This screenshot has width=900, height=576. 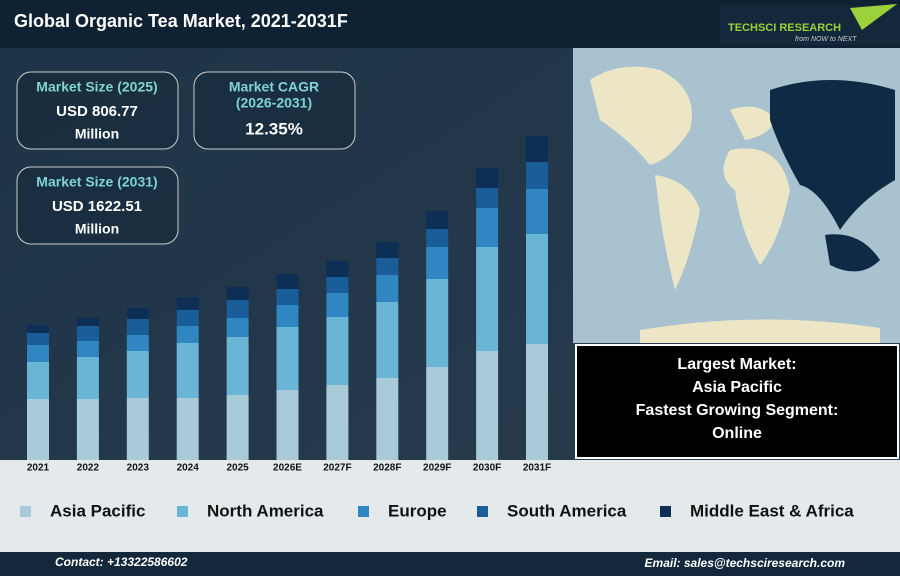 I want to click on kpi-label: Market Size (2025), so click(x=96, y=87).